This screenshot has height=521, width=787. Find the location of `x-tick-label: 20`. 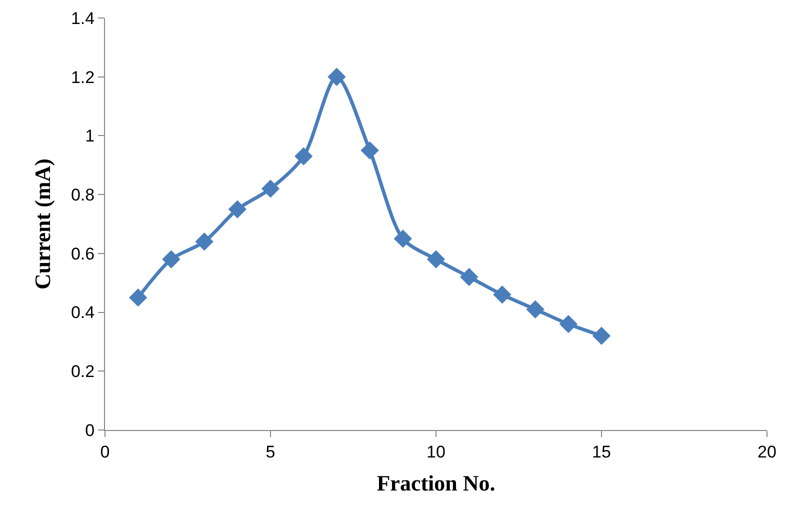

x-tick-label: 20 is located at coordinates (767, 452).